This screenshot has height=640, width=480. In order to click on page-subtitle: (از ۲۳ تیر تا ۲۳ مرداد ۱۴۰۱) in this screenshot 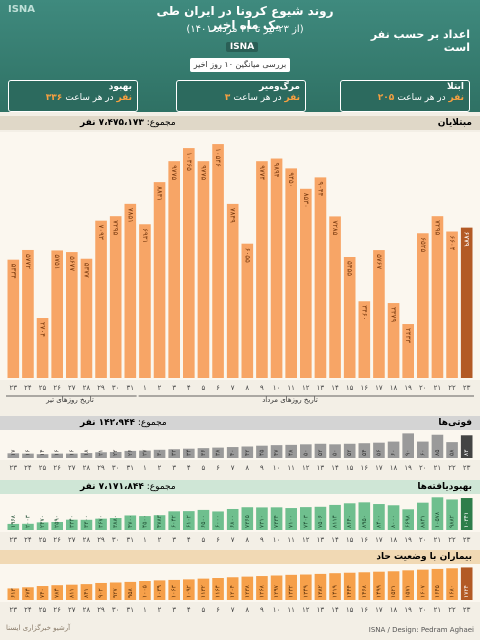, I will do `click(245, 29)`.